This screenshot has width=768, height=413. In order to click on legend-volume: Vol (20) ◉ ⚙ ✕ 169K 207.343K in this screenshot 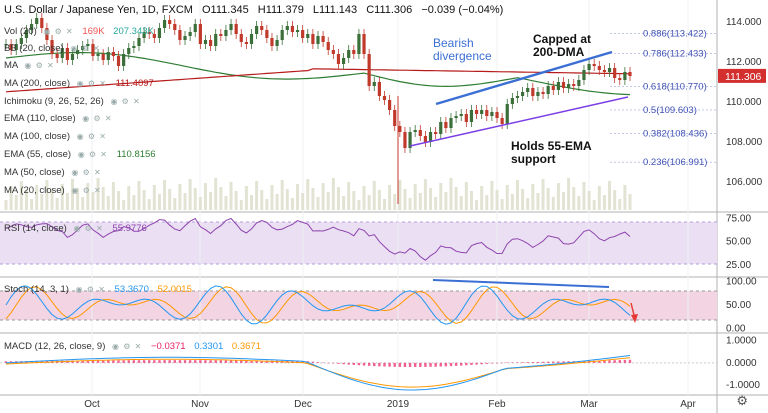, I will do `click(79, 32)`.